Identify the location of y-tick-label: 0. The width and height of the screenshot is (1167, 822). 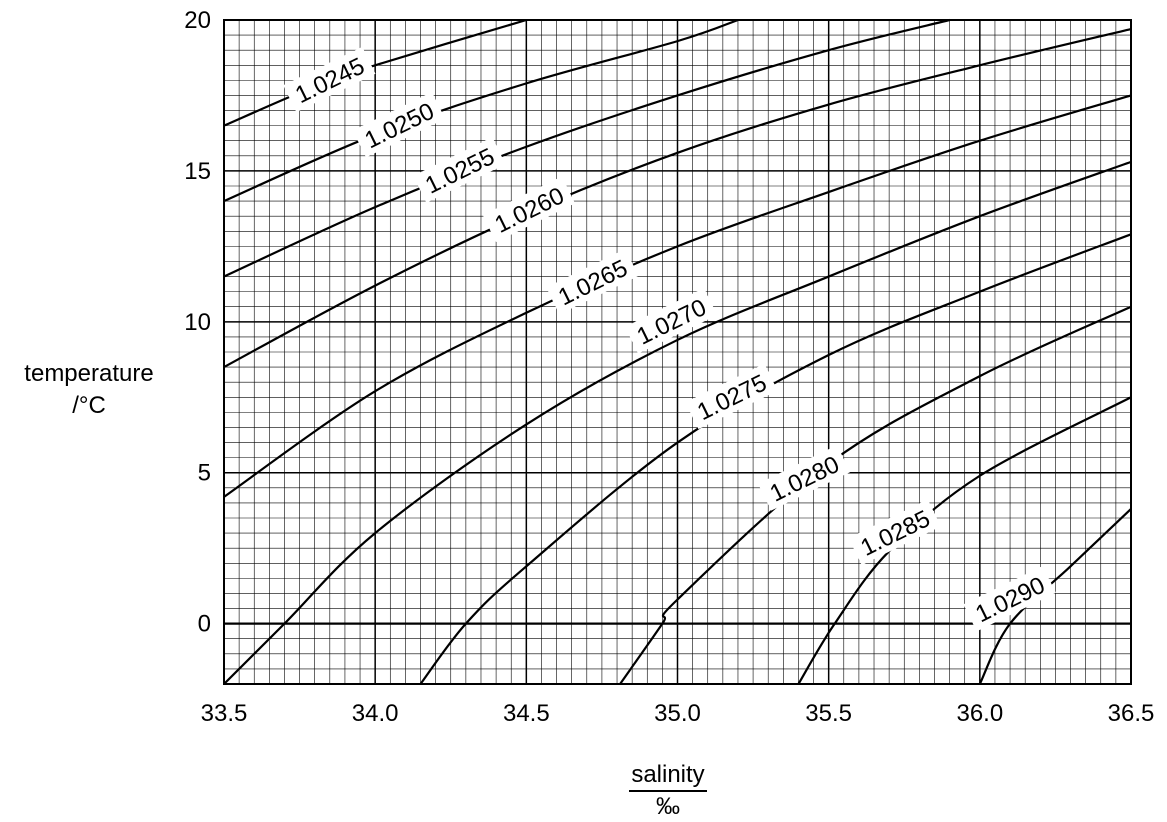
(204, 624).